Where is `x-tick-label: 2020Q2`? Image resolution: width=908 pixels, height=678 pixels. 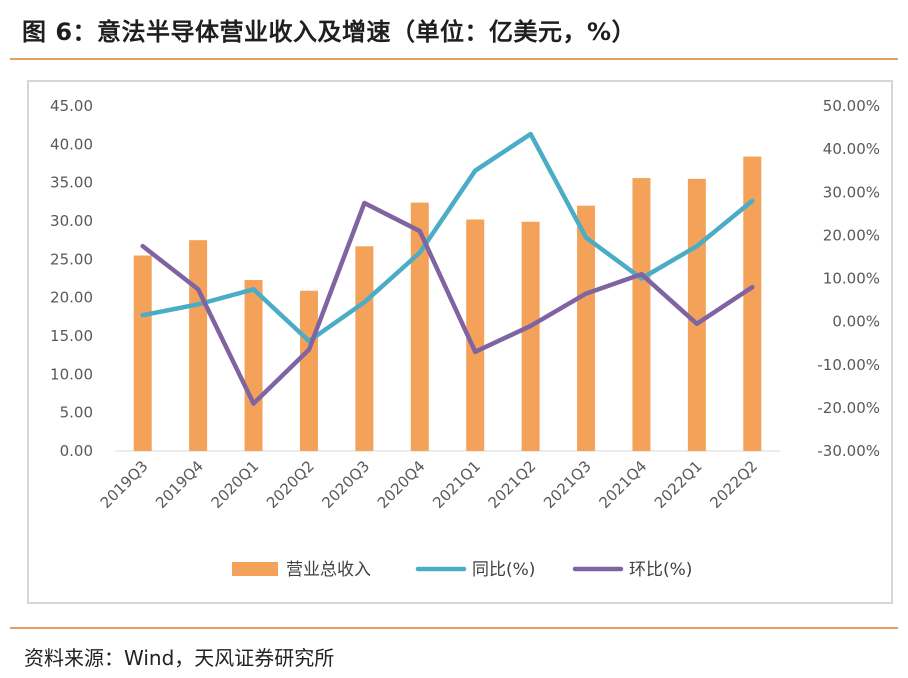
x-tick-label: 2020Q2 is located at coordinates (290, 484).